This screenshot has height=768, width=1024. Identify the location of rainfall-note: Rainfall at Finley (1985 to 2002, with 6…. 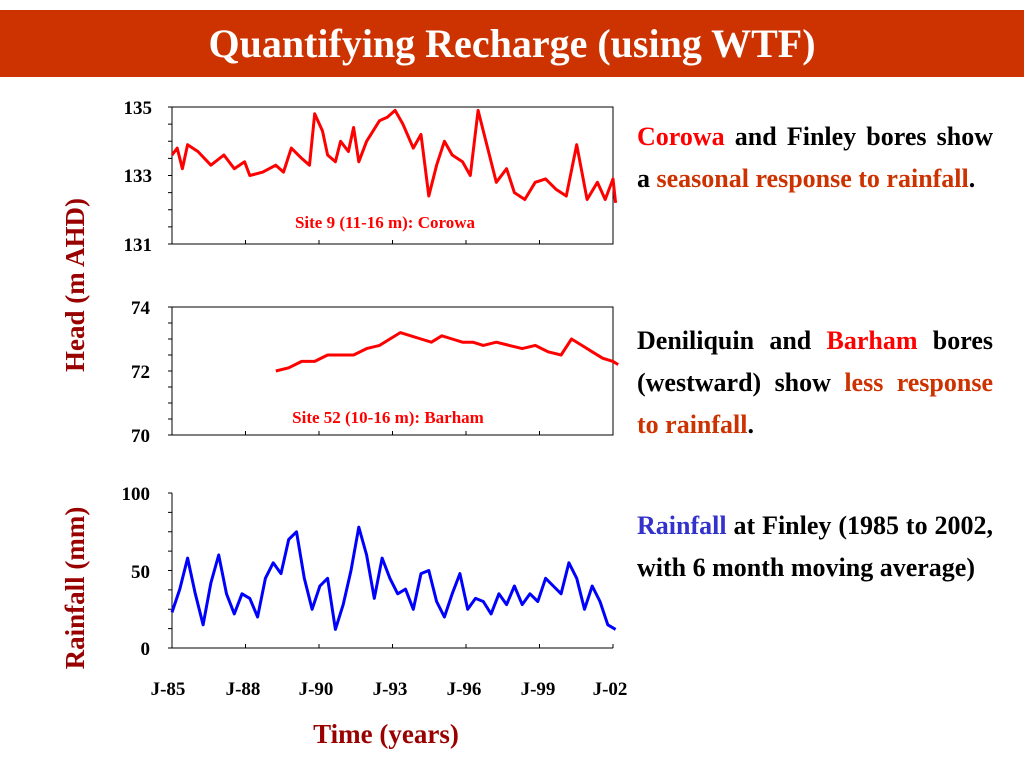
(815, 547).